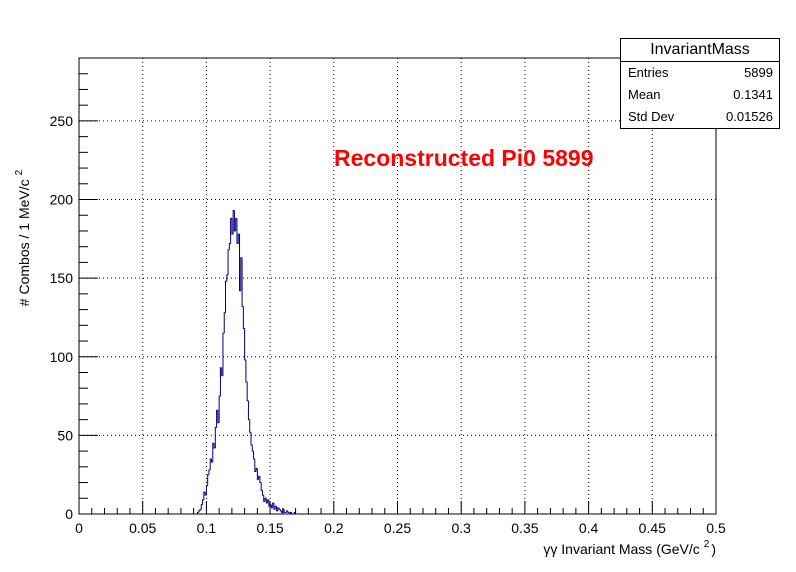 This screenshot has height=572, width=796. I want to click on x-tick-label: 0.2, so click(334, 528).